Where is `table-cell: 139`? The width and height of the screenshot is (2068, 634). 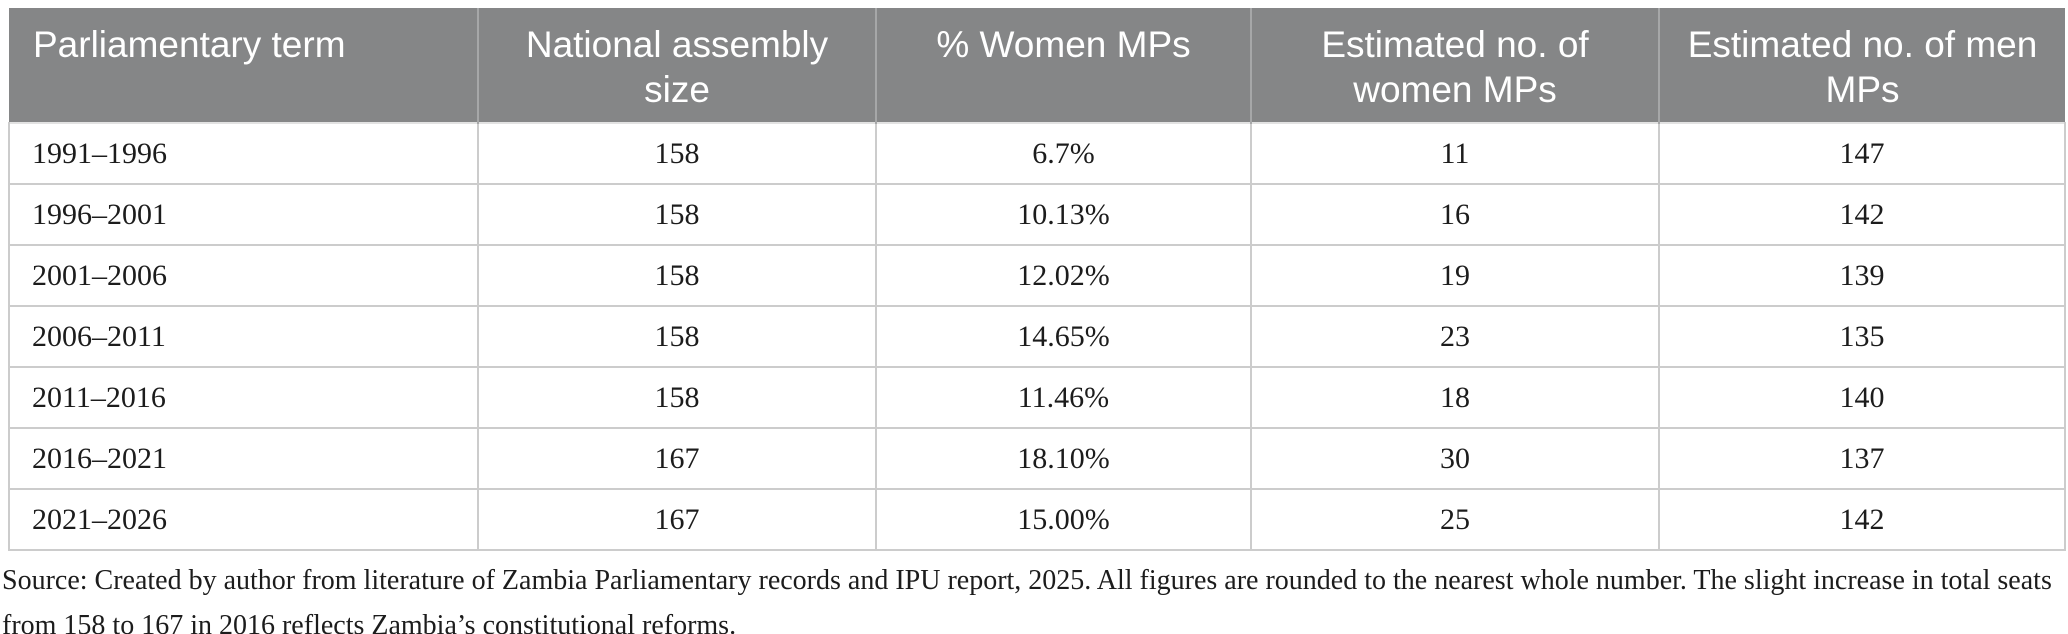 table-cell: 139 is located at coordinates (1862, 275).